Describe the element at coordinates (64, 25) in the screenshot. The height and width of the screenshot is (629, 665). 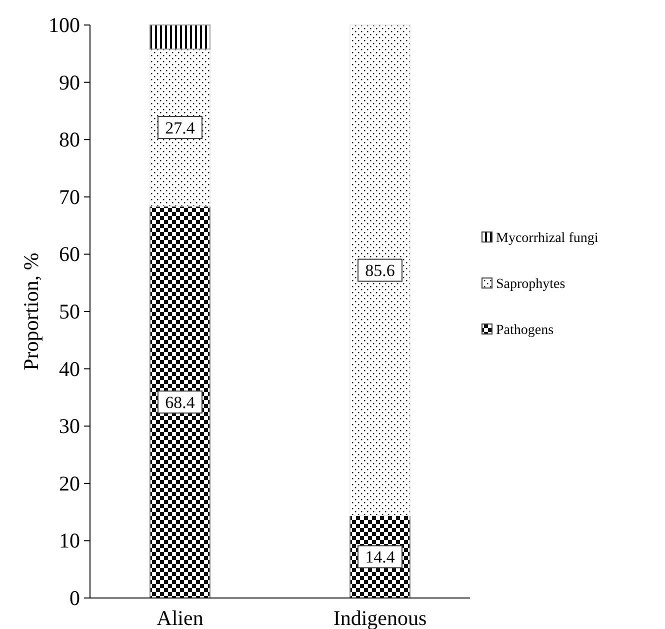
I see `y-tick-label: 100` at that location.